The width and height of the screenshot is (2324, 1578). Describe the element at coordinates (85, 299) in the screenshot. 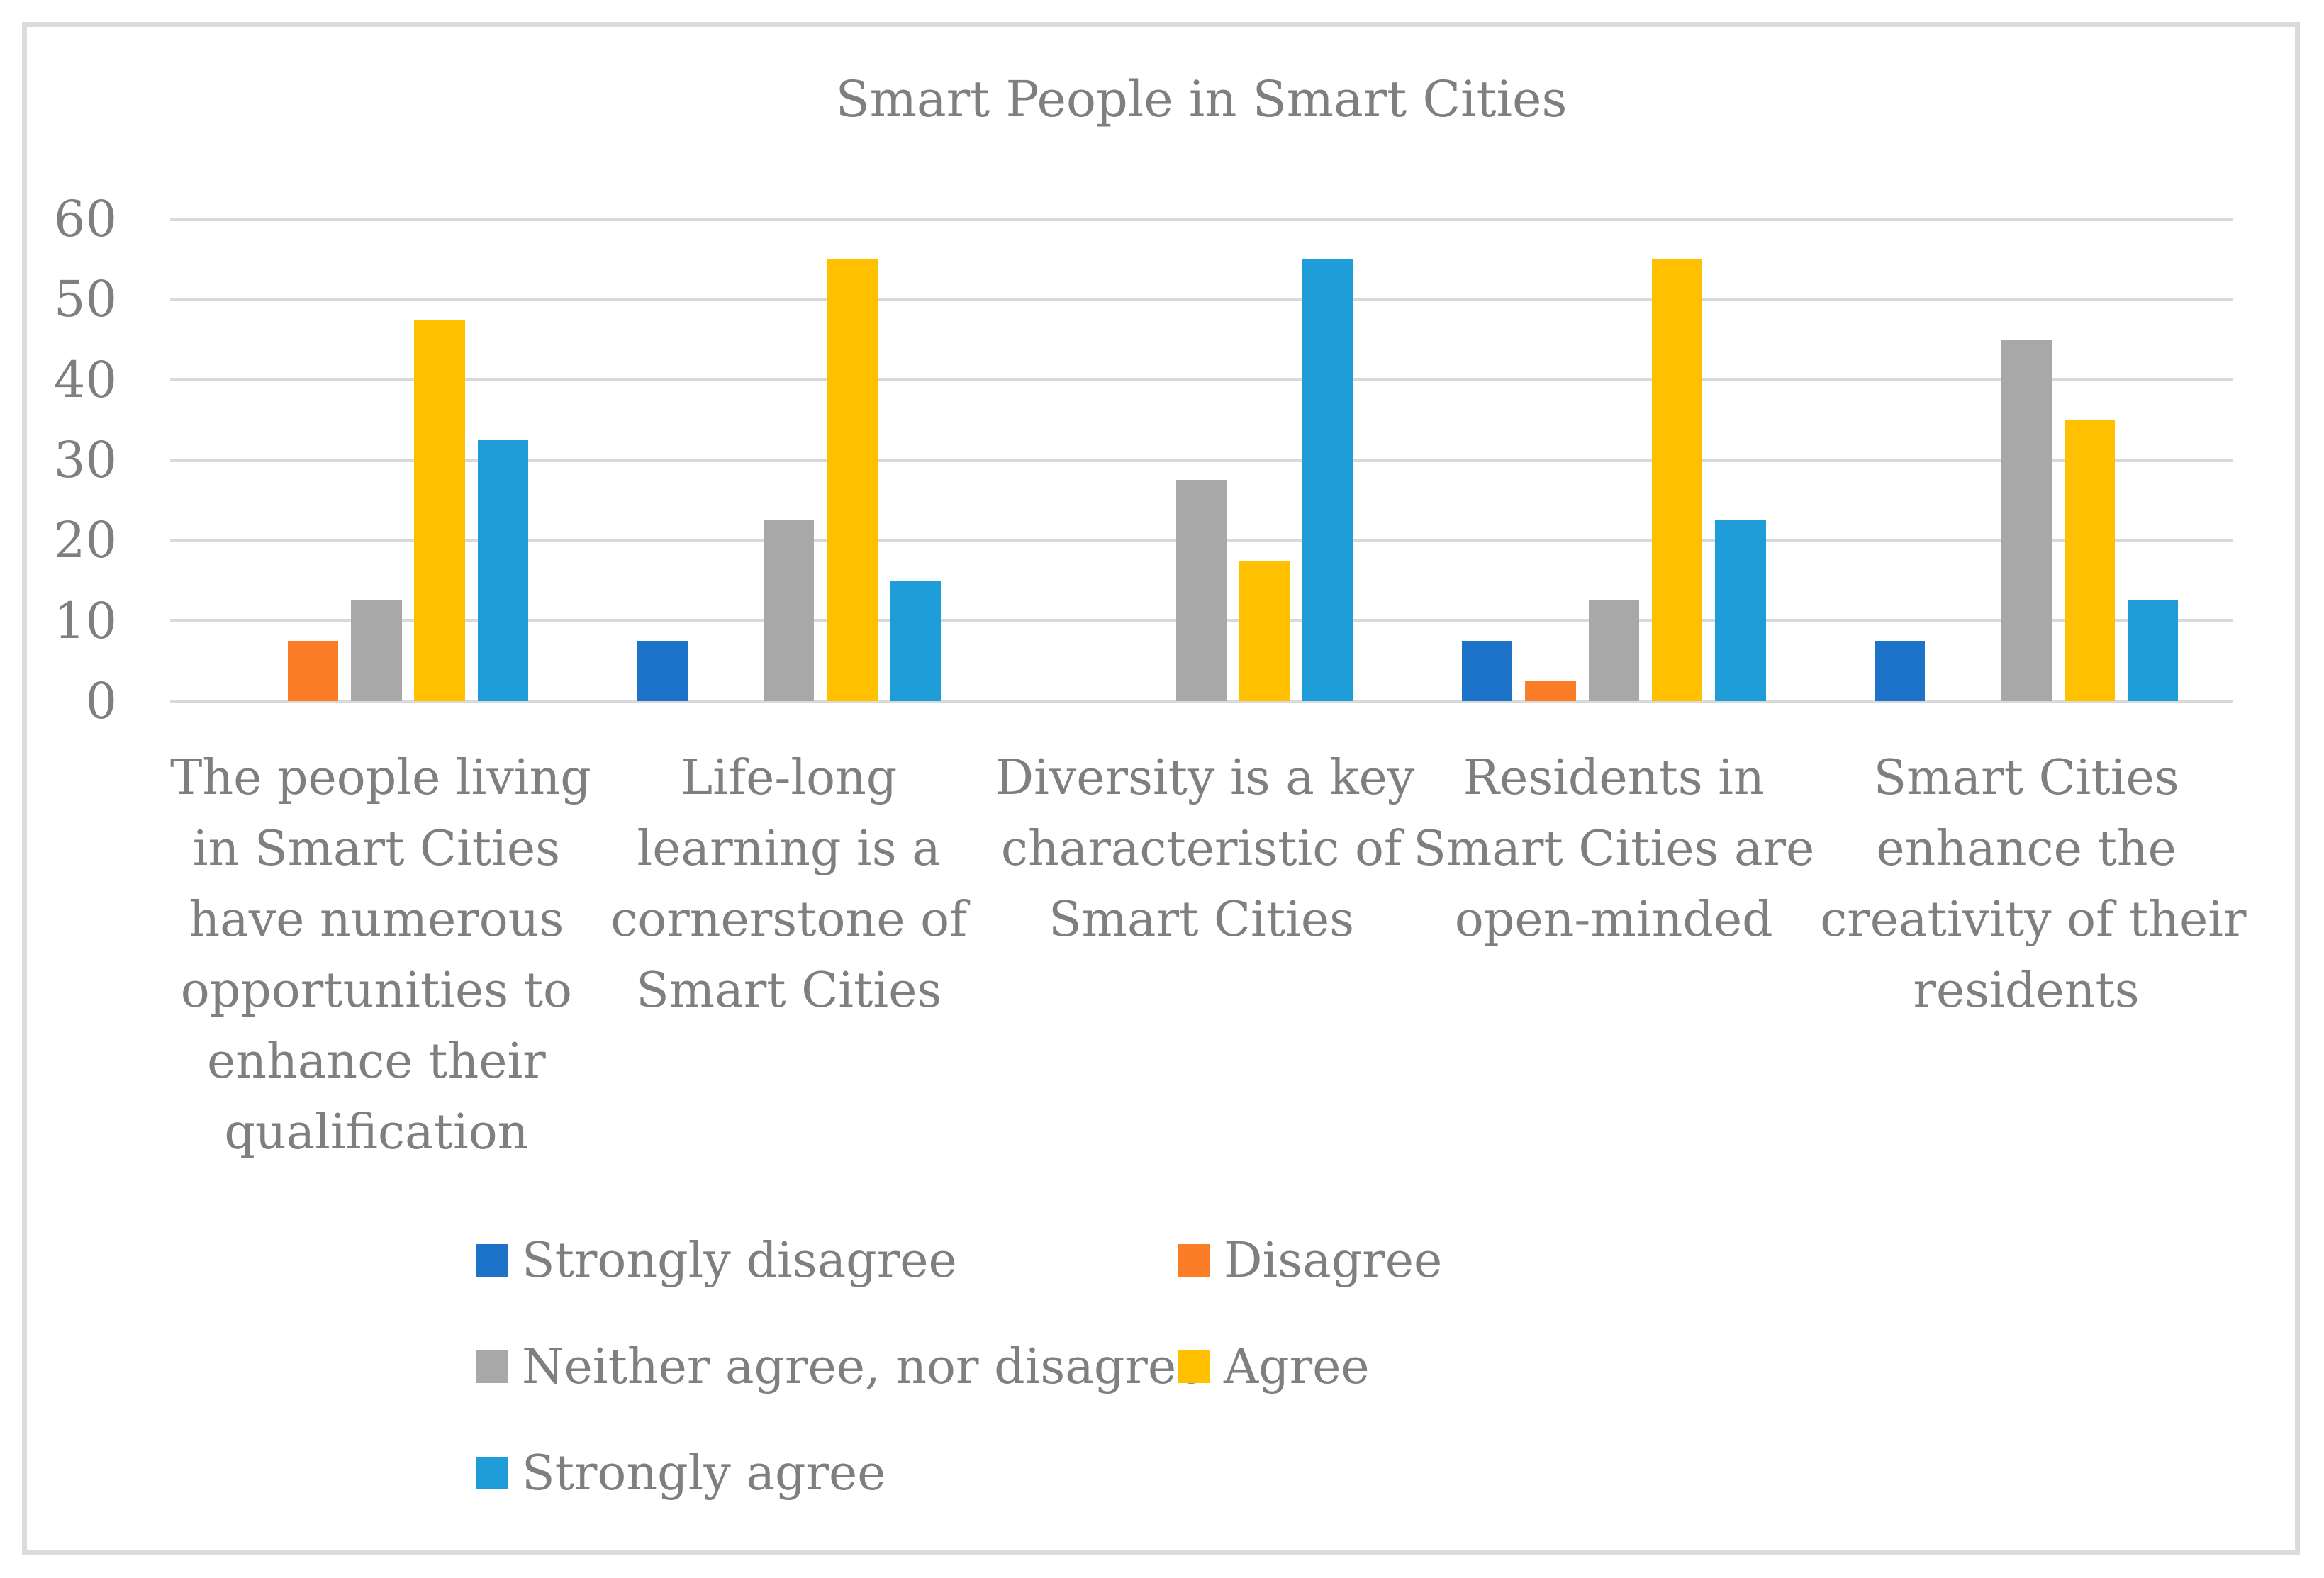

I see `y-tick-label-50: 50` at that location.